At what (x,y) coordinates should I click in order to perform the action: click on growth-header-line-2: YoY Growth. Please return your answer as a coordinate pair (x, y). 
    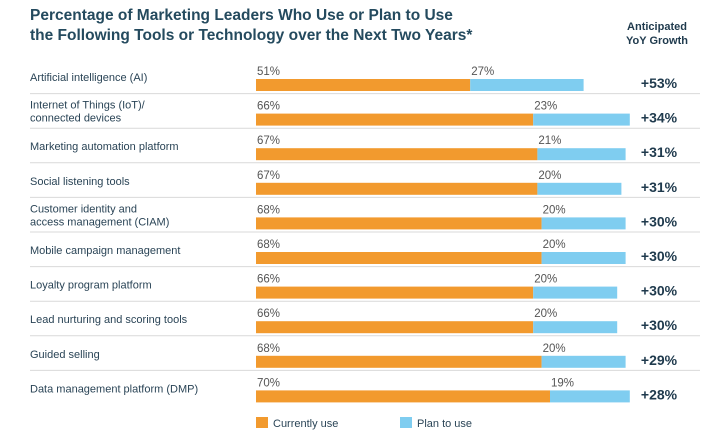
    Looking at the image, I should click on (657, 41).